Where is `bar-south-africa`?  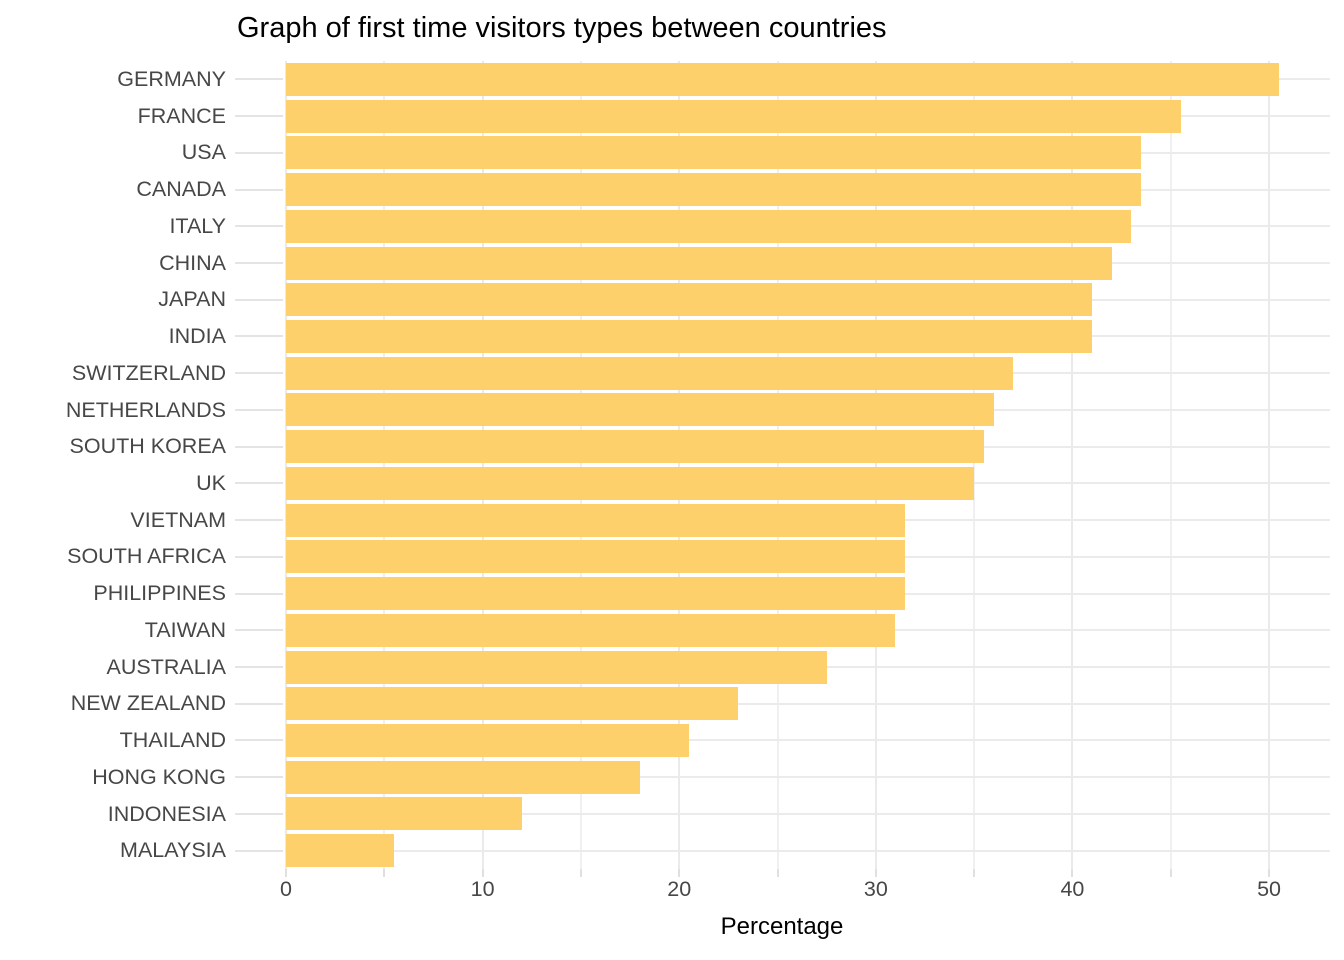 bar-south-africa is located at coordinates (596, 557).